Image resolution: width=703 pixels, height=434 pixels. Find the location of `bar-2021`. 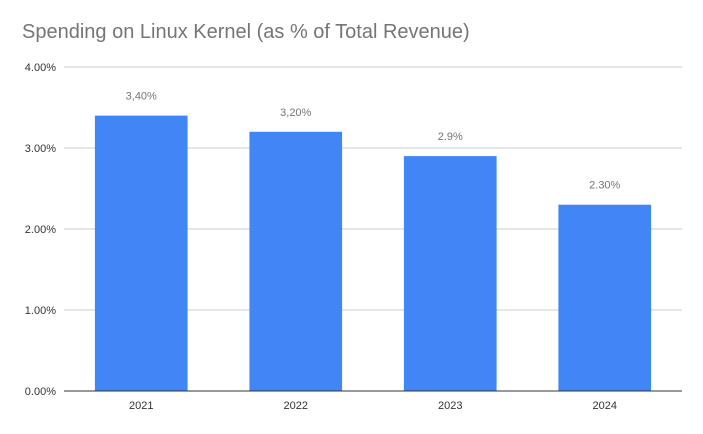

bar-2021 is located at coordinates (141, 253).